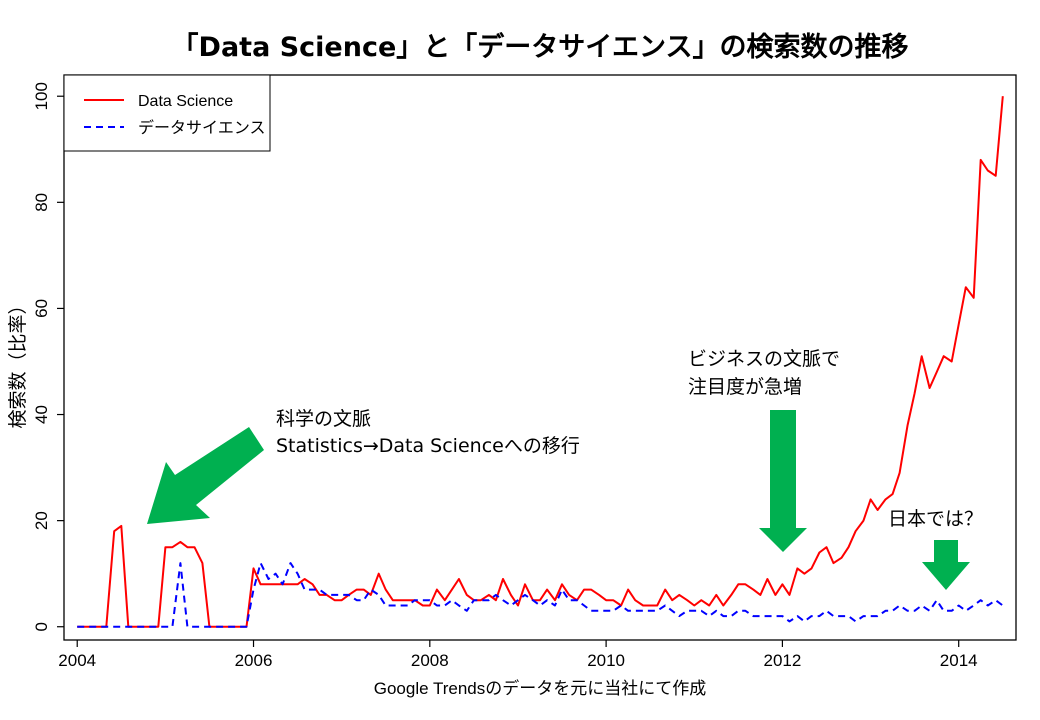 The width and height of the screenshot is (1040, 720). What do you see at coordinates (935, 519) in the screenshot?
I see `annotation-text: 日本では？` at bounding box center [935, 519].